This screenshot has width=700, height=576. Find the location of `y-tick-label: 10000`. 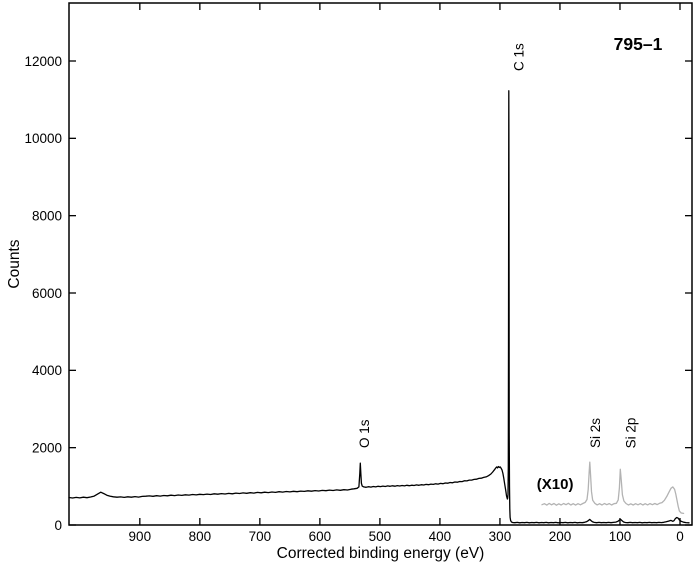

y-tick-label: 10000 is located at coordinates (43, 138).